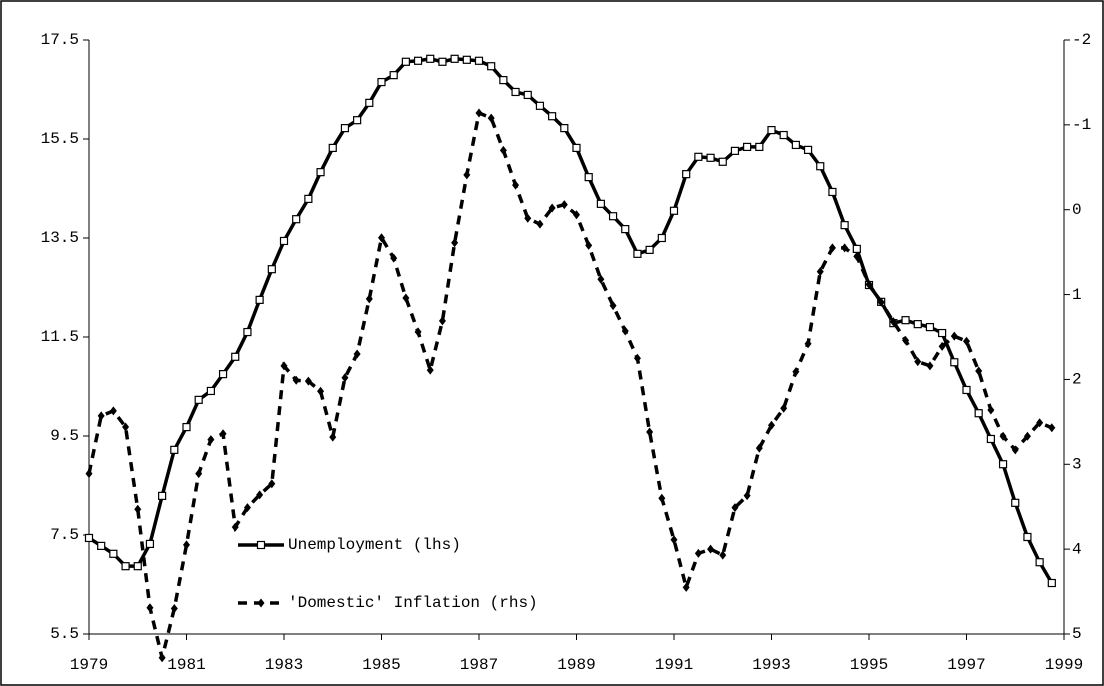 The width and height of the screenshot is (1104, 686). Describe the element at coordinates (1077, 634) in the screenshot. I see `y2-tick-label: 5` at that location.